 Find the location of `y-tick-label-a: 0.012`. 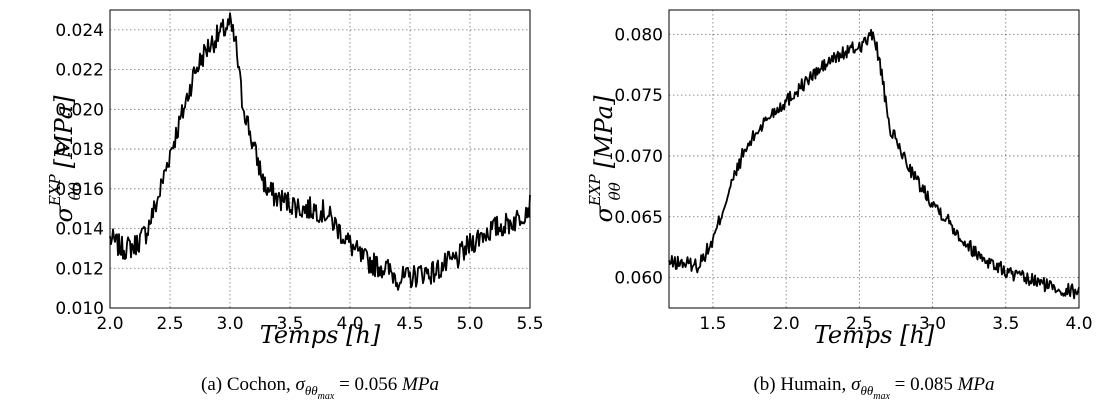

y-tick-label-a: 0.012 is located at coordinates (79, 269).